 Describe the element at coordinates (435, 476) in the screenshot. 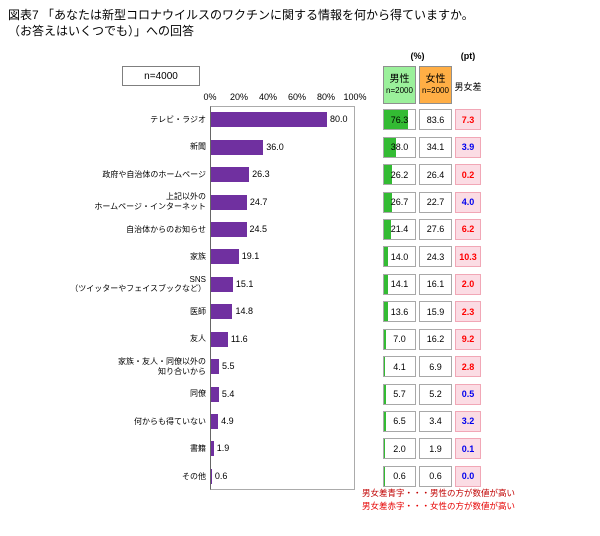

I see `female-value: 0.6` at that location.